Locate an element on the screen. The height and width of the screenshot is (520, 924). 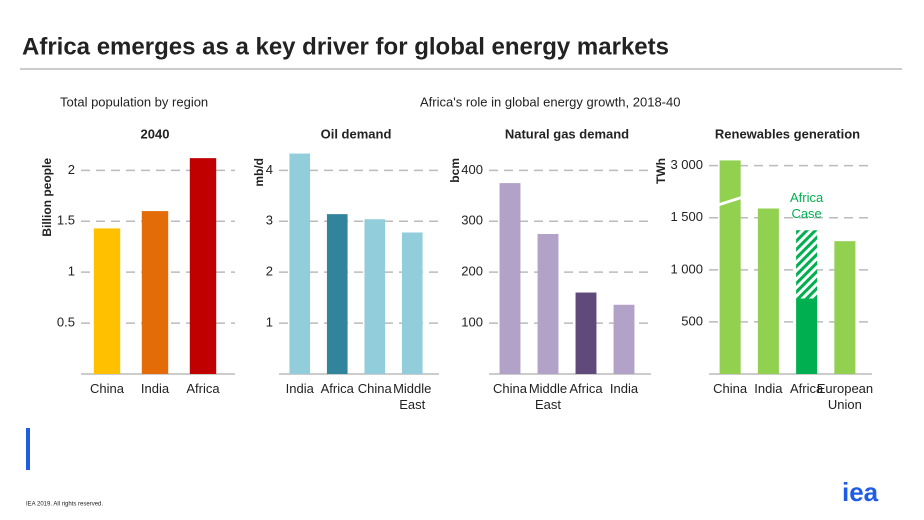
footer: IEA 2019. All rights reserved. is located at coordinates (64, 505).